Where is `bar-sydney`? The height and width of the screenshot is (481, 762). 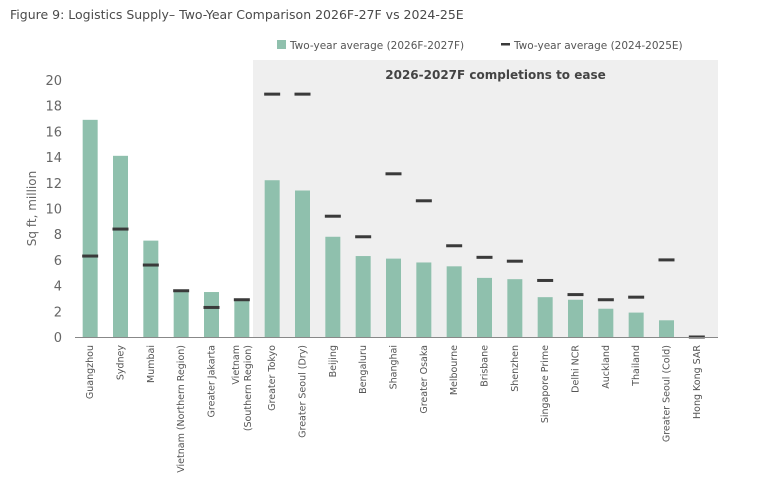 bar-sydney is located at coordinates (120, 246).